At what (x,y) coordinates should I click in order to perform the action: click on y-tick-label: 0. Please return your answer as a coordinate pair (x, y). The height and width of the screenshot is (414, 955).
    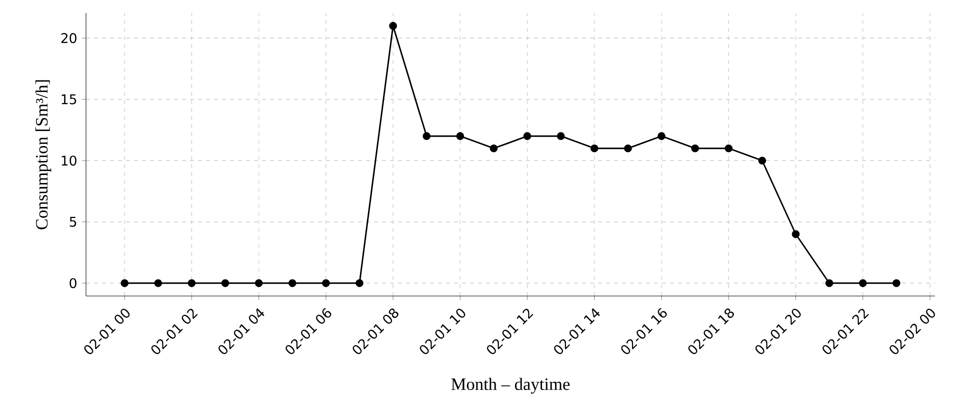
    Looking at the image, I should click on (73, 283).